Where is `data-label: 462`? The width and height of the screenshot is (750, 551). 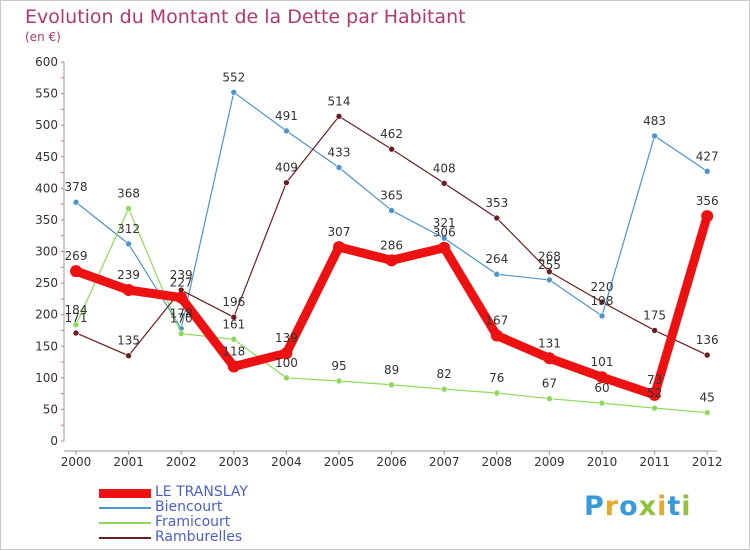
data-label: 462 is located at coordinates (391, 134).